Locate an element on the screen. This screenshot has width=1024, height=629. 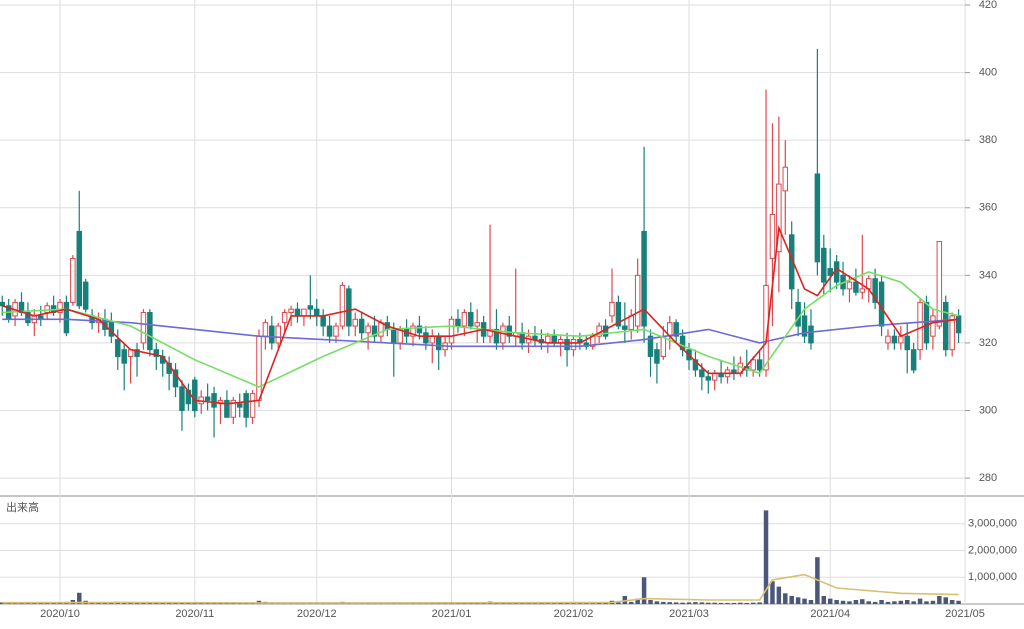
y-tick-label: 1,000,000 is located at coordinates (992, 577).